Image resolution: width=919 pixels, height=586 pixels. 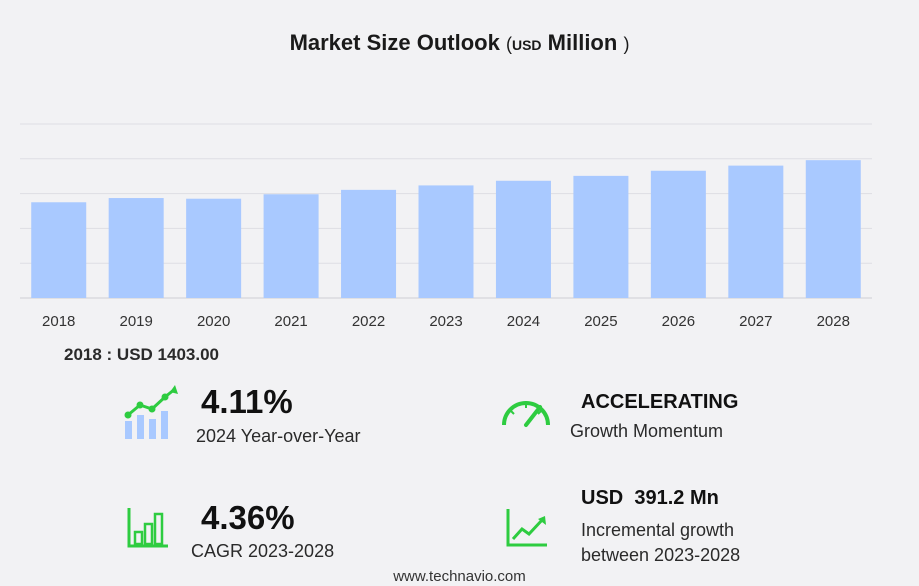 What do you see at coordinates (526, 414) in the screenshot?
I see `speedometer-icon` at bounding box center [526, 414].